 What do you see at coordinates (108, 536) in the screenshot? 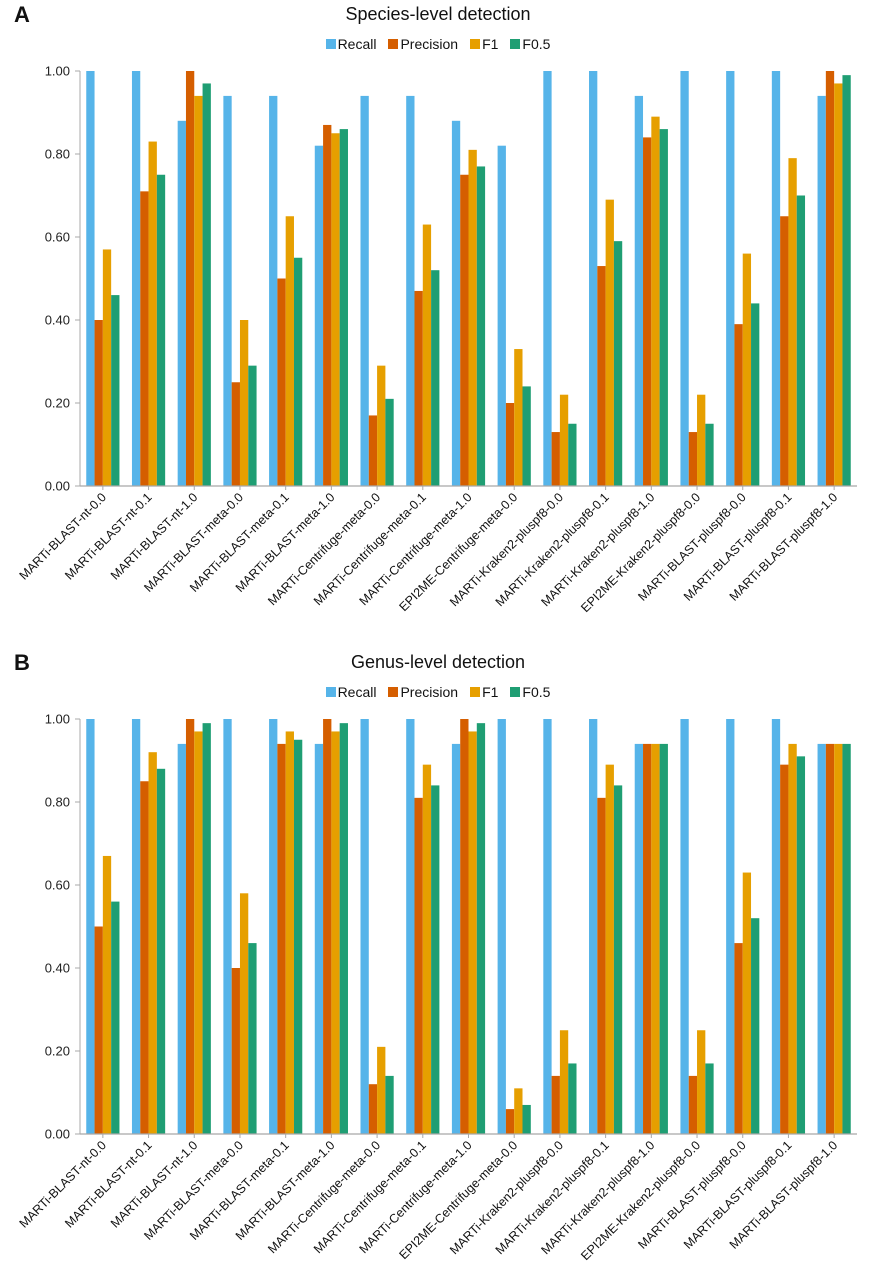
I see `x-tick-label: MARTi-BLAST-nt-0.1` at bounding box center [108, 536].